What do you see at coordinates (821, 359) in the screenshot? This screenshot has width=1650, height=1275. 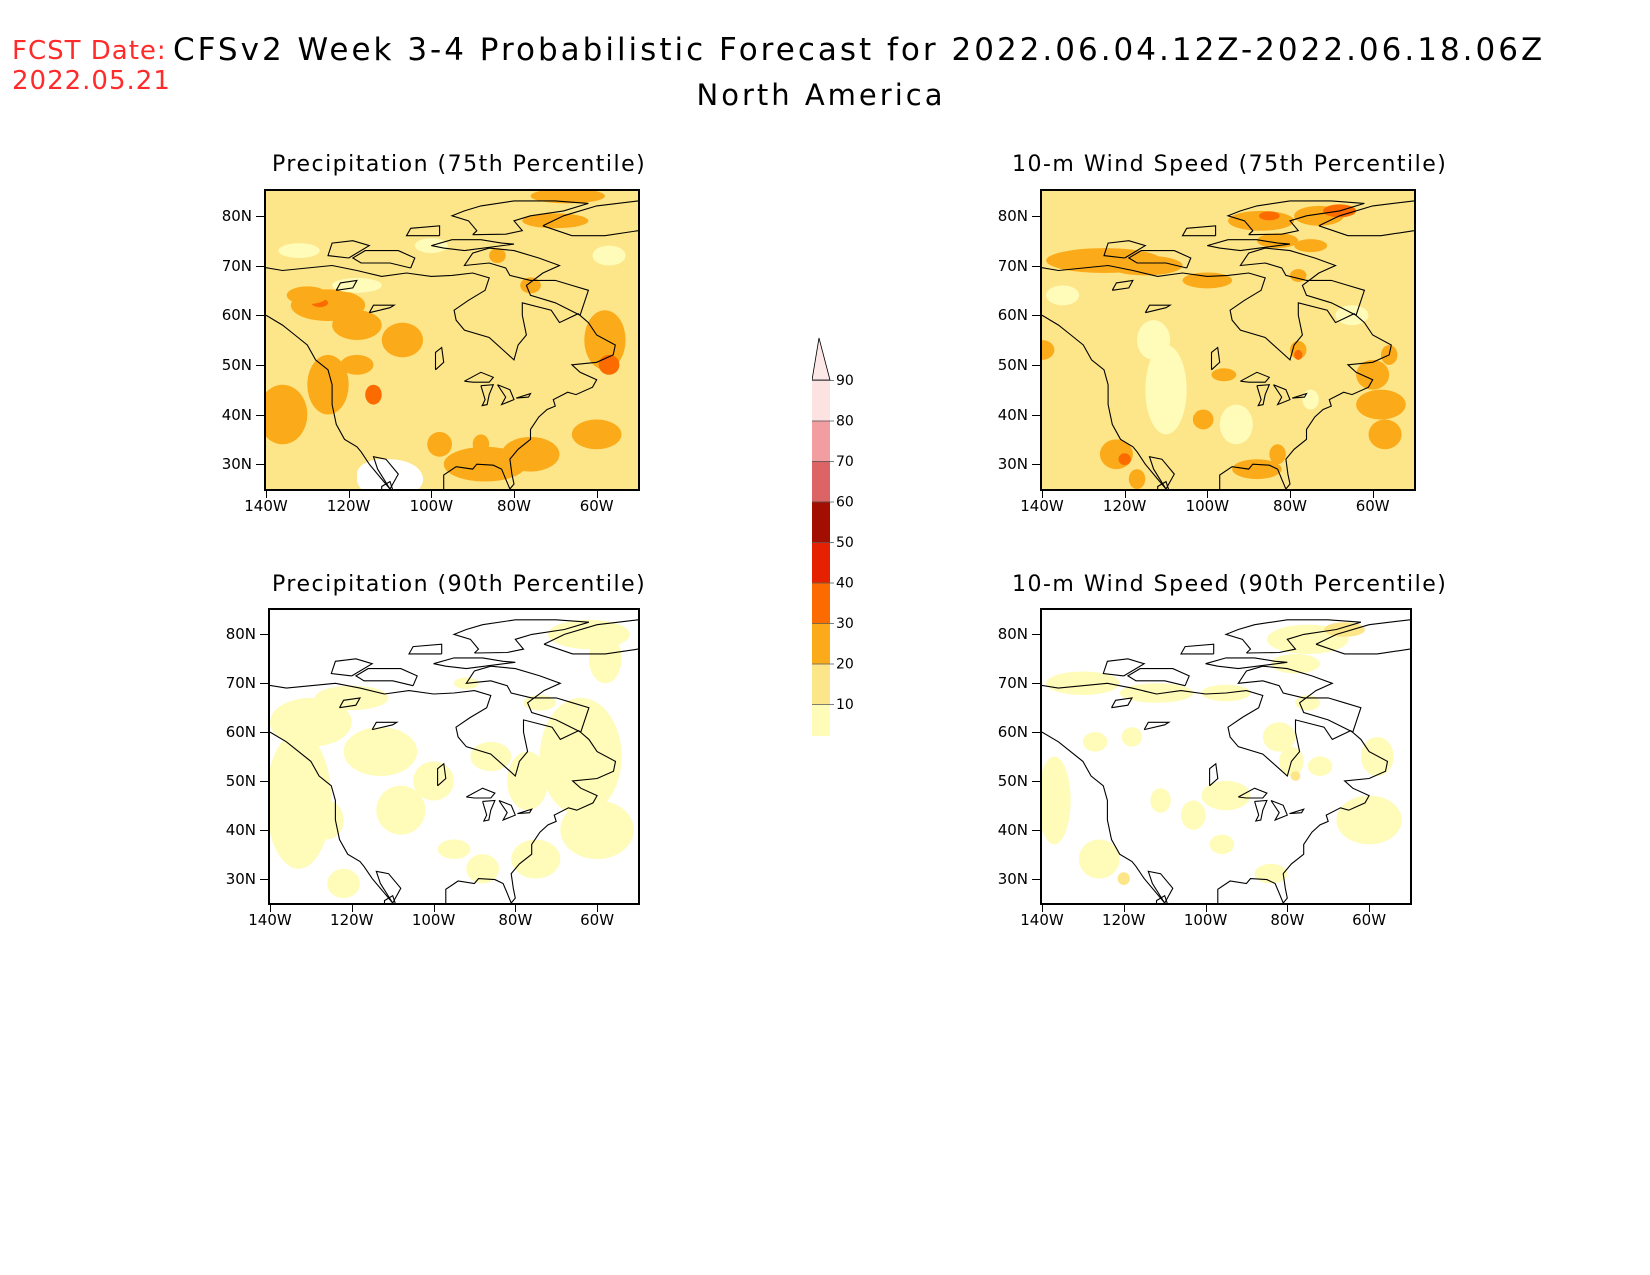 I see `colorbar-arrow-top` at bounding box center [821, 359].